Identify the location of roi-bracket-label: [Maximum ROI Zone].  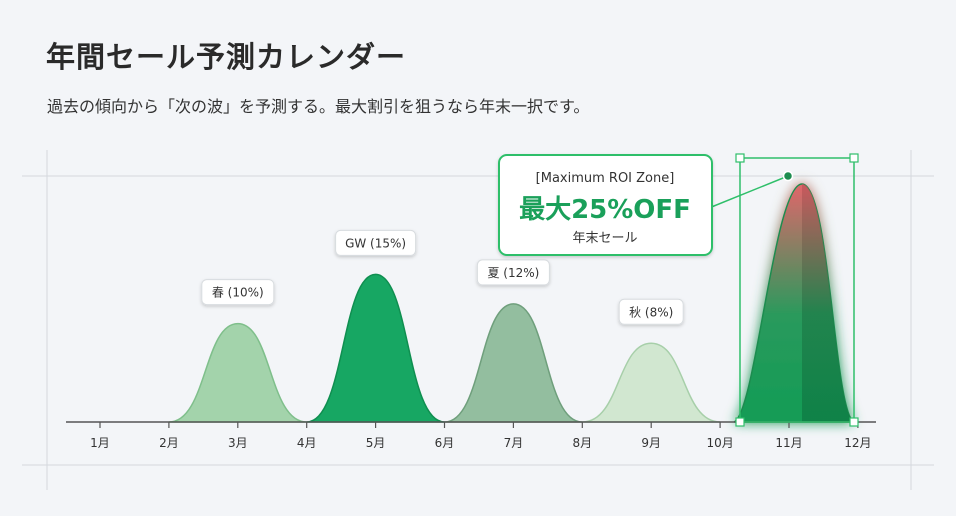
(605, 178).